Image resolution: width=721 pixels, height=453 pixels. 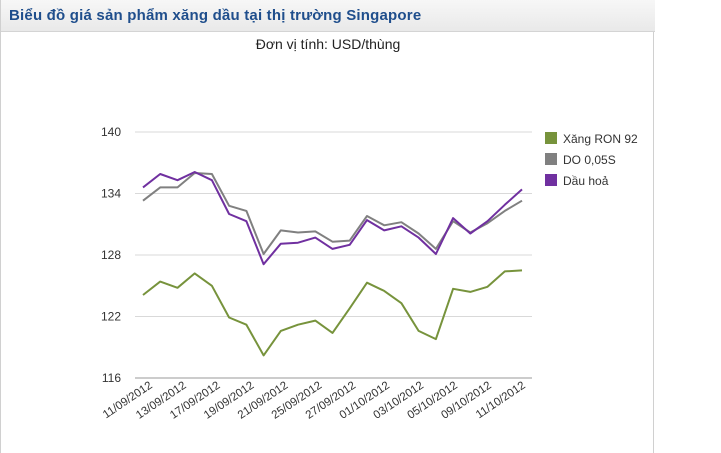 What do you see at coordinates (328, 44) in the screenshot?
I see `chart-subtitle: Đơn vị tính: USD/thùng` at bounding box center [328, 44].